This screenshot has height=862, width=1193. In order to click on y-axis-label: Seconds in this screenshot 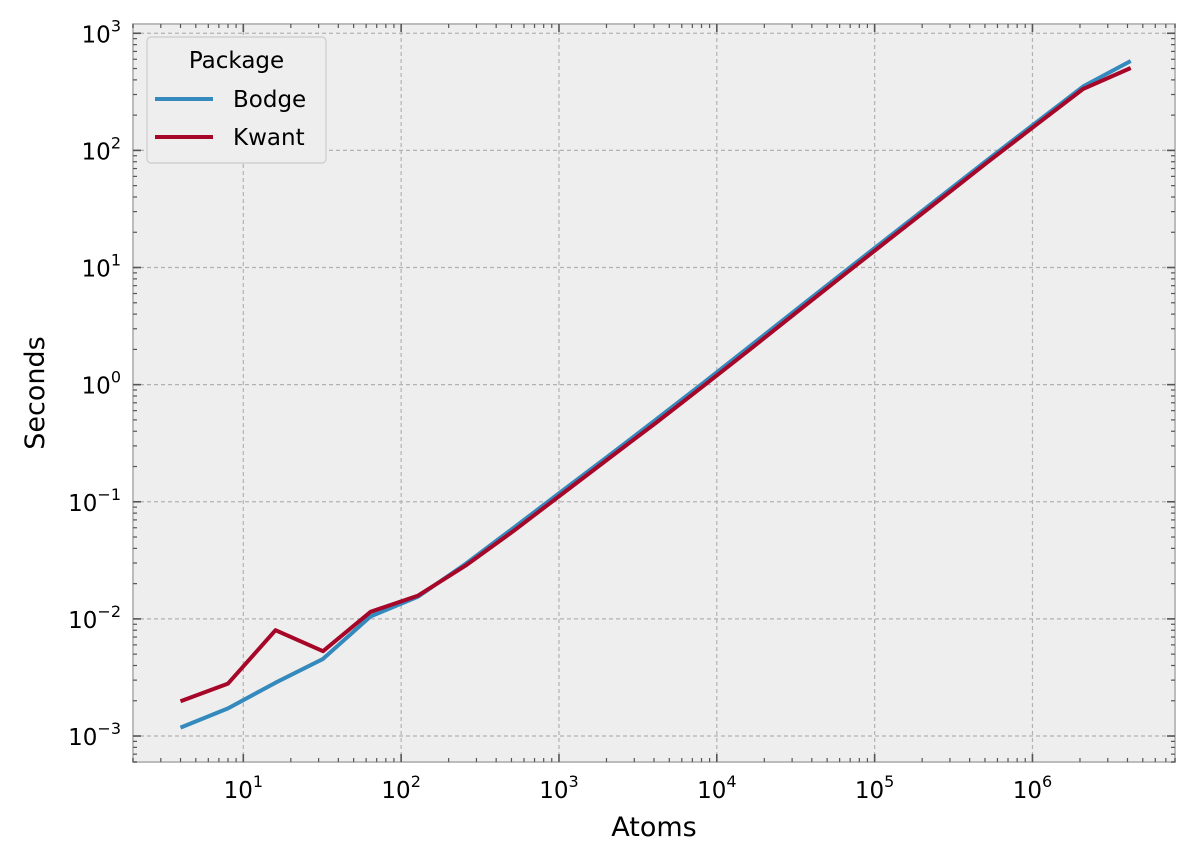, I will do `click(35, 392)`.